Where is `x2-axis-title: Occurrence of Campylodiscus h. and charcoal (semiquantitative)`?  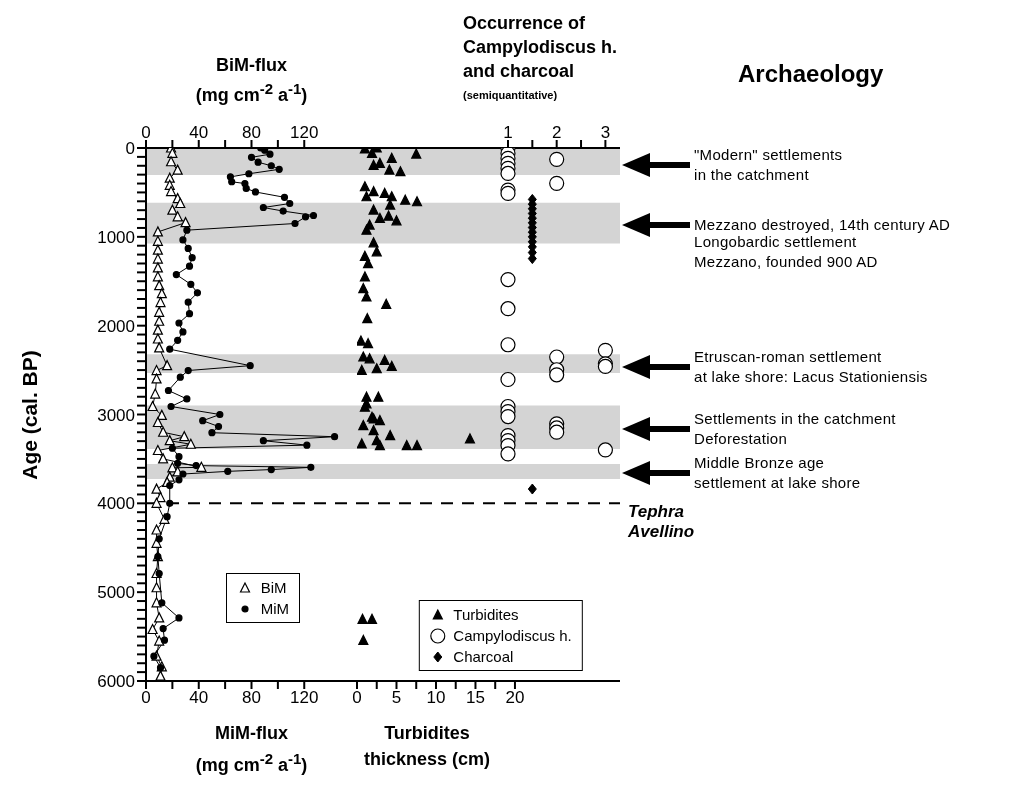
x2-axis-title: Occurrence of Campylodiscus h. and charcoal (semiquantitative) is located at coordinates (541, 57).